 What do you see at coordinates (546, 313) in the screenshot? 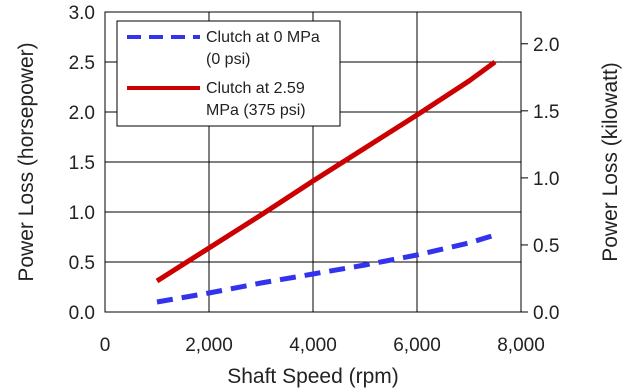
I see `y2-tick-label: 0.0` at bounding box center [546, 313].